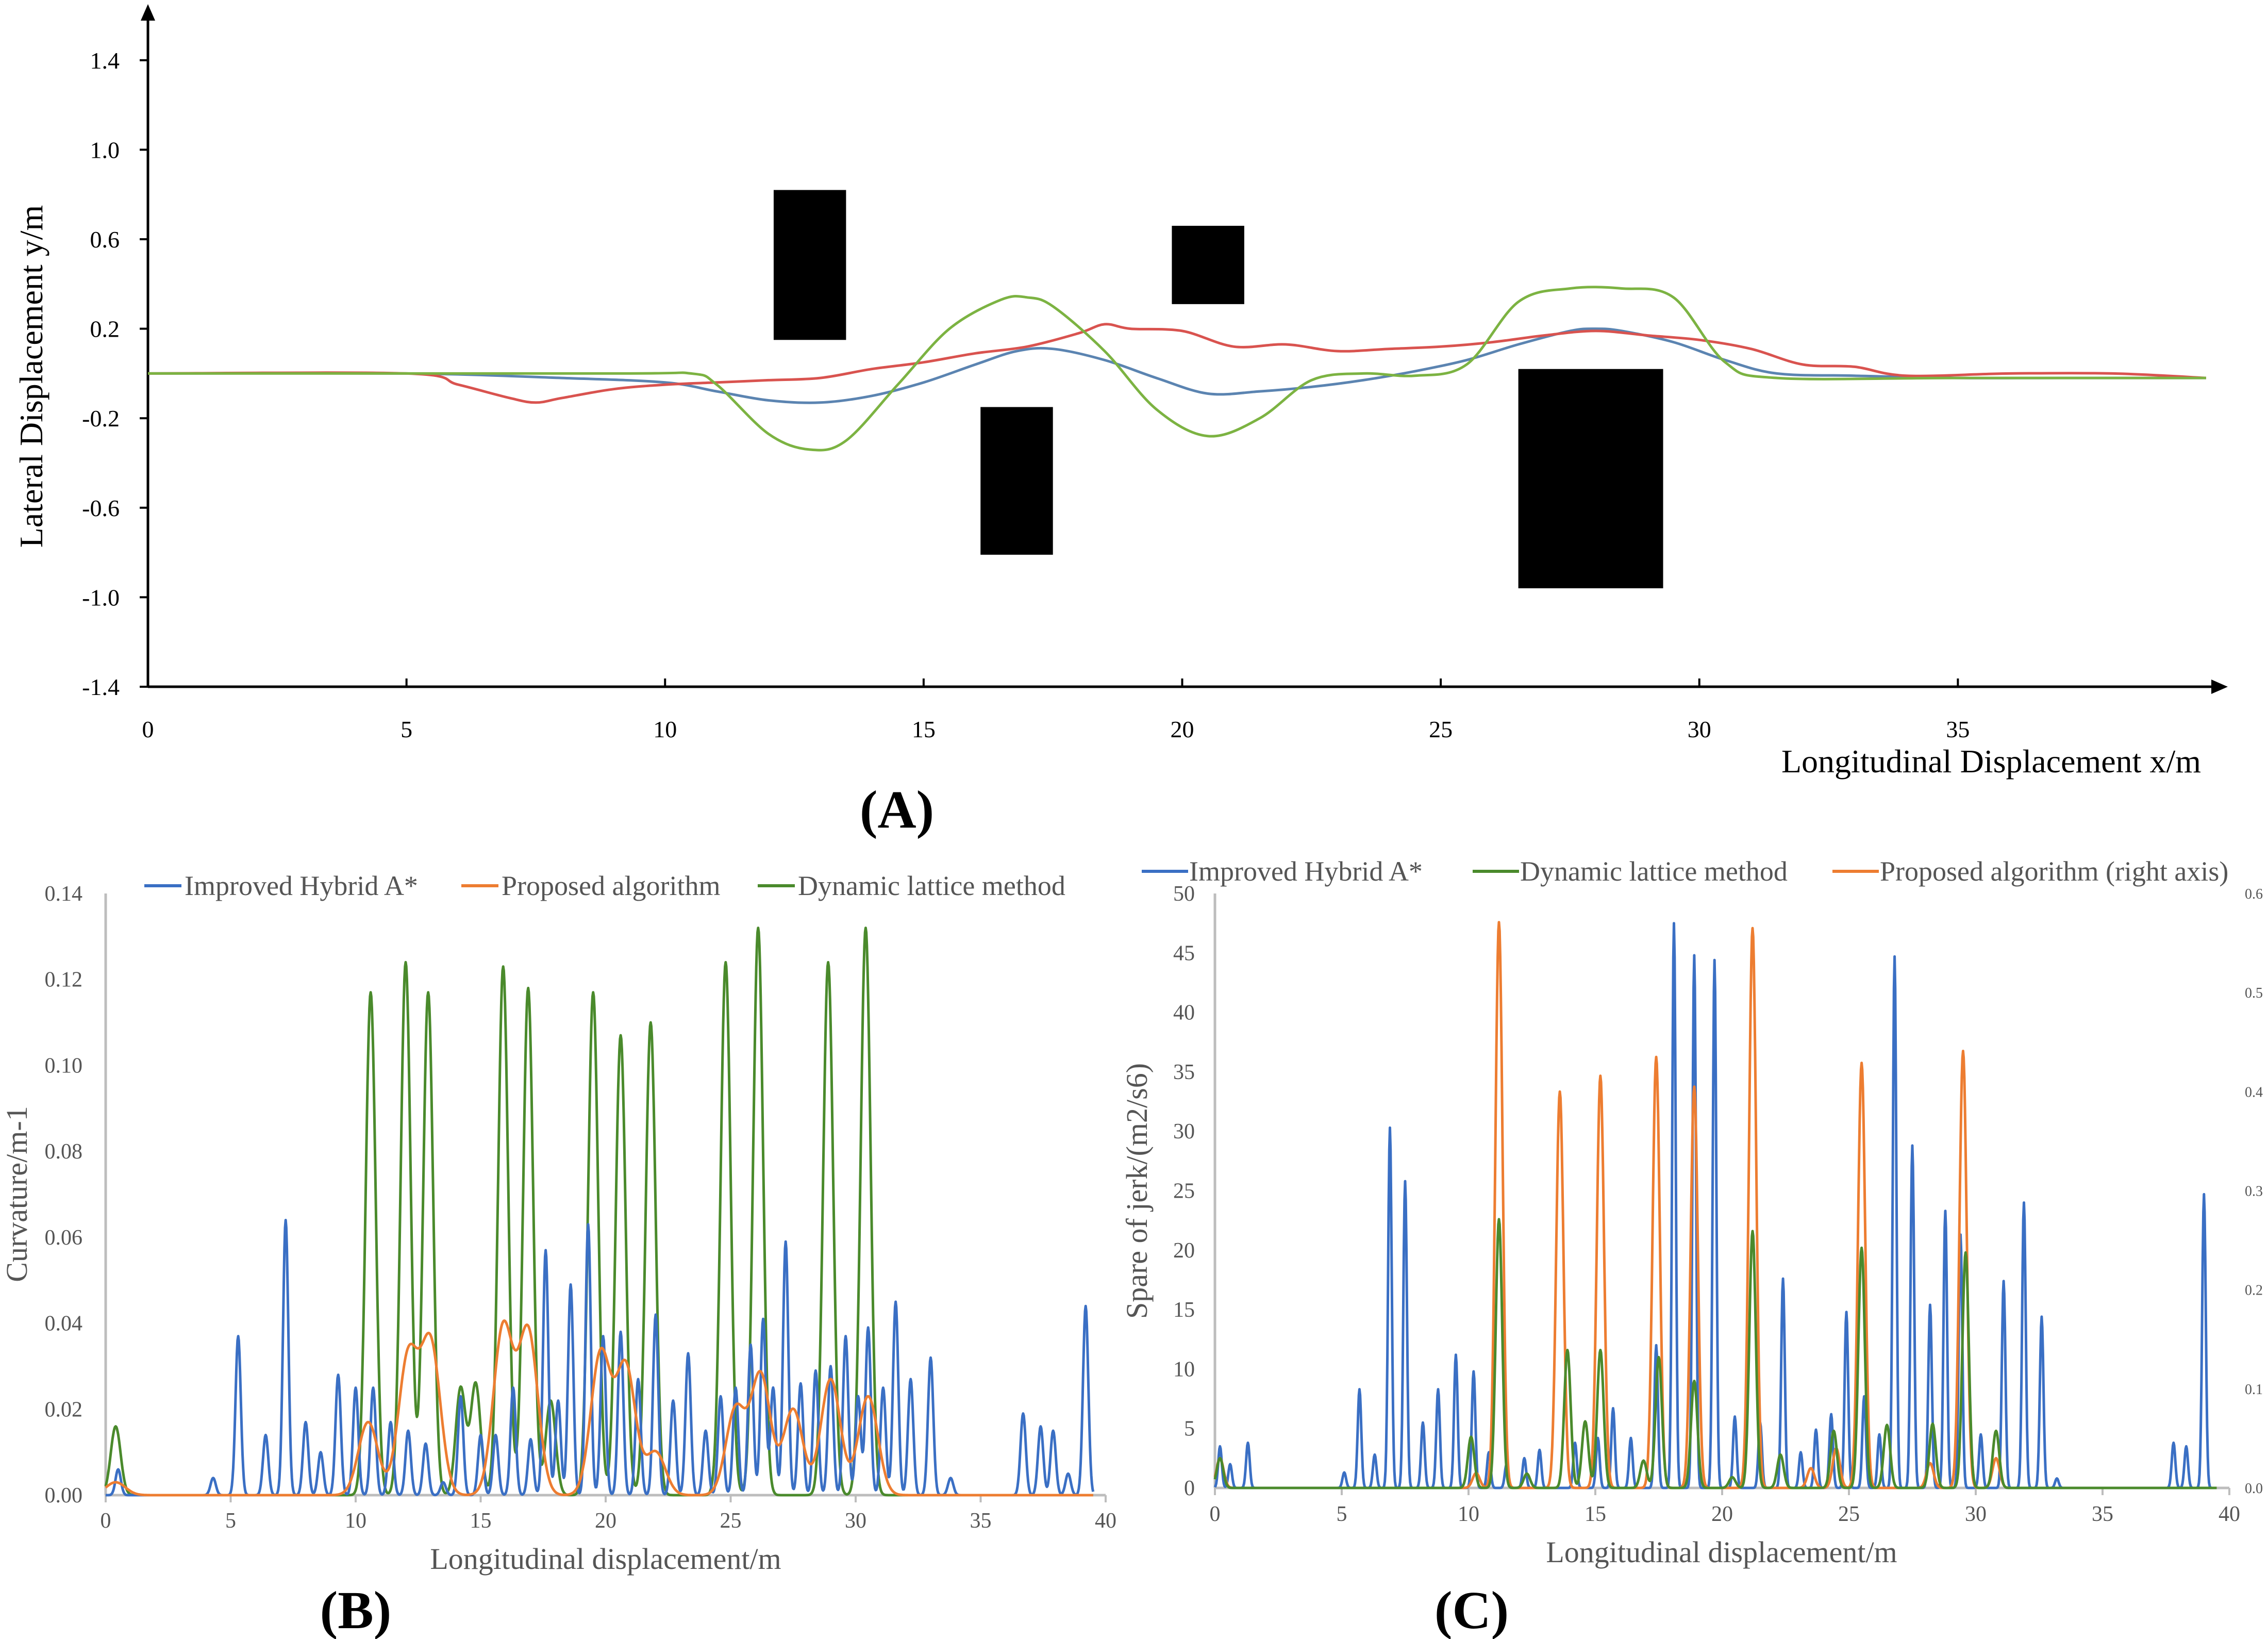  Describe the element at coordinates (64, 1496) in the screenshot. I see `panel-b-y-tick-label: 0.00` at that location.